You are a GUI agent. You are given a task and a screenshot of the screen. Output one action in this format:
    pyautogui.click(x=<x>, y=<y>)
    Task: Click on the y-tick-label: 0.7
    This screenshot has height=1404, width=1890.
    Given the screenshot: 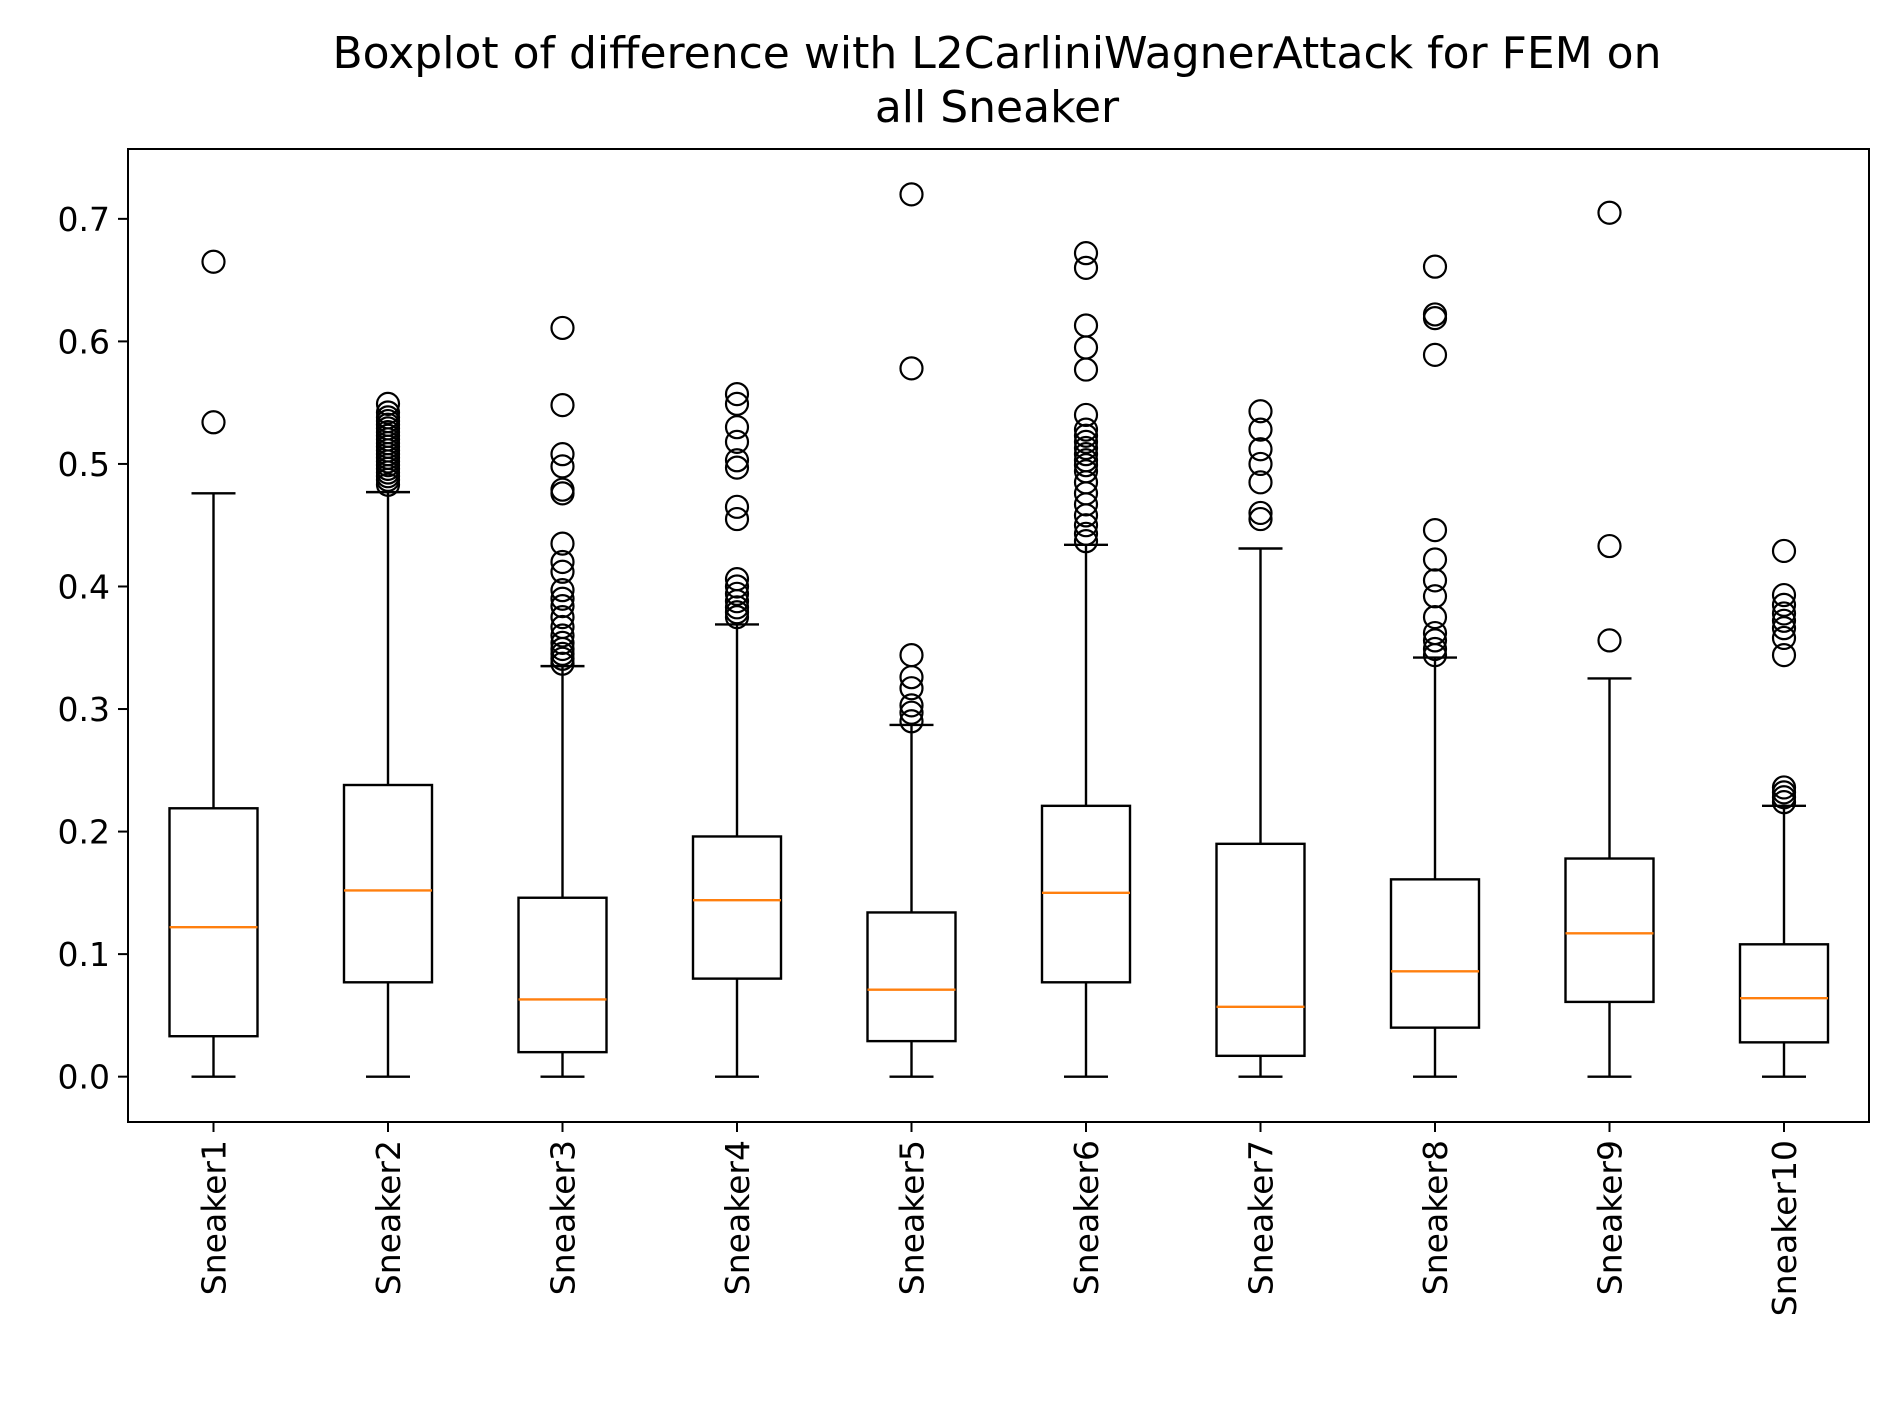 What is the action you would take?
    pyautogui.click(x=84, y=219)
    